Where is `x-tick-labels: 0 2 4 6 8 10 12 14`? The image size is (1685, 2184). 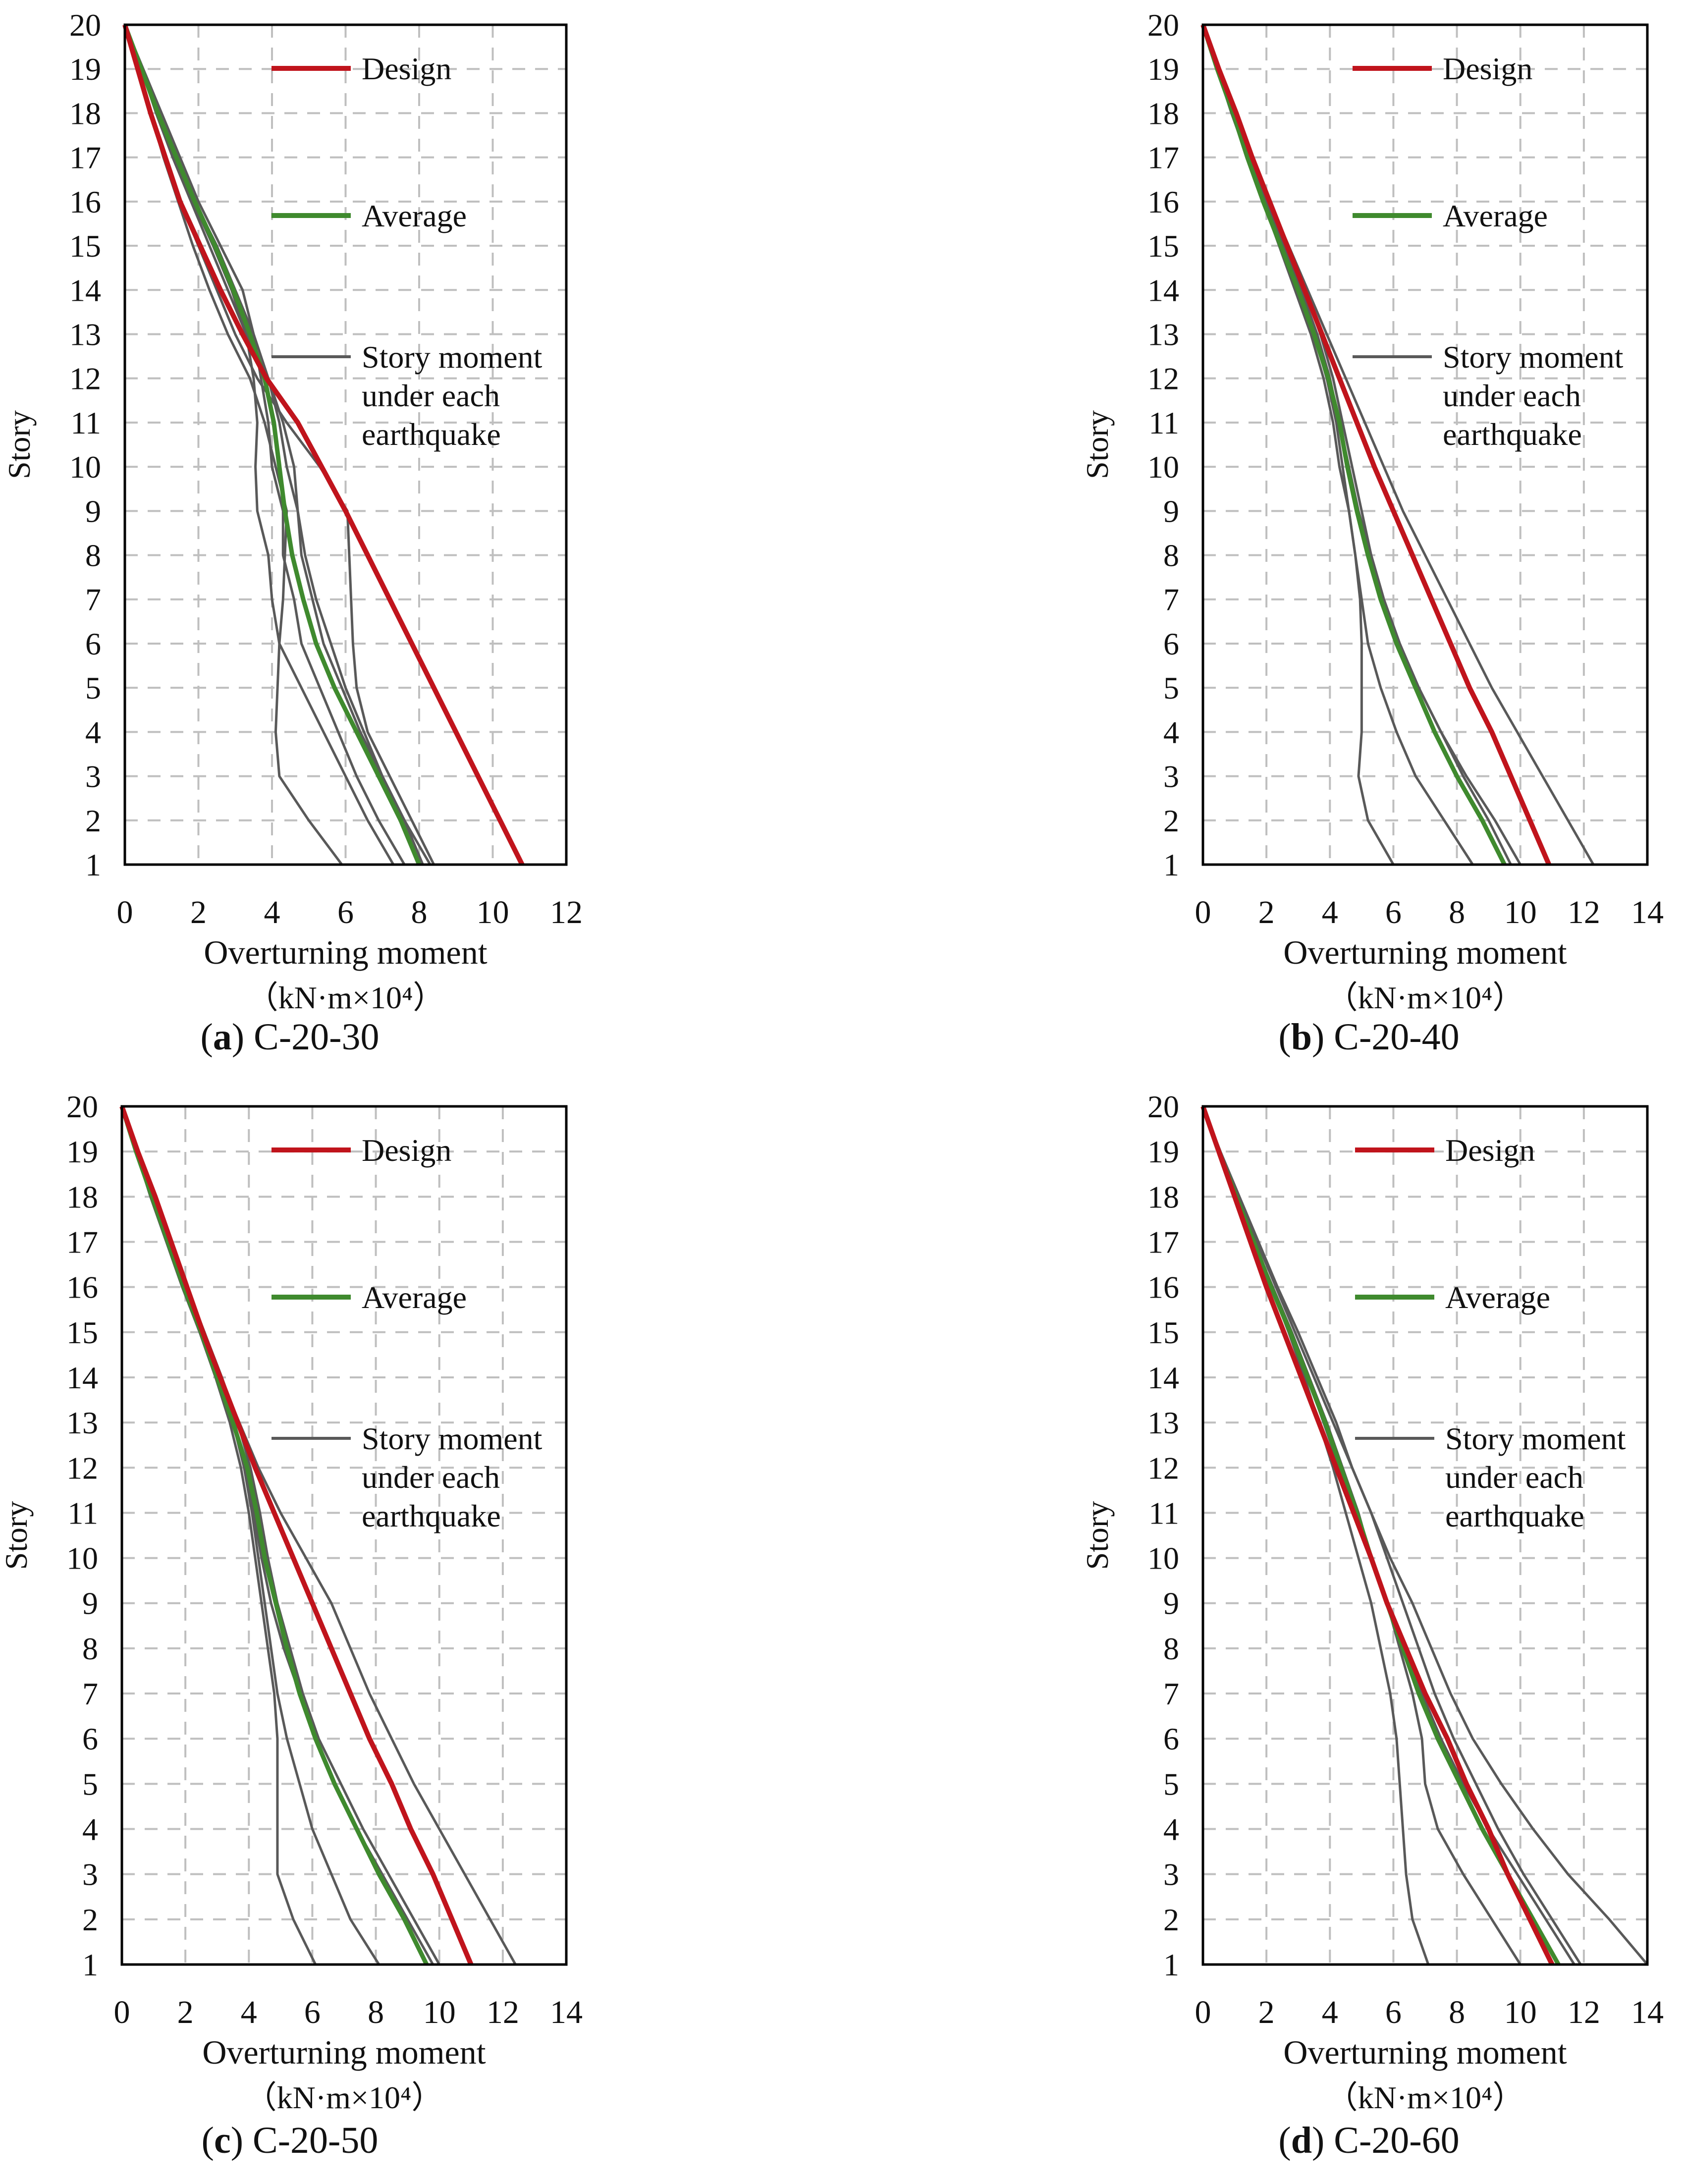 x-tick-labels: 0 2 4 6 8 10 12 14 is located at coordinates (348, 2012).